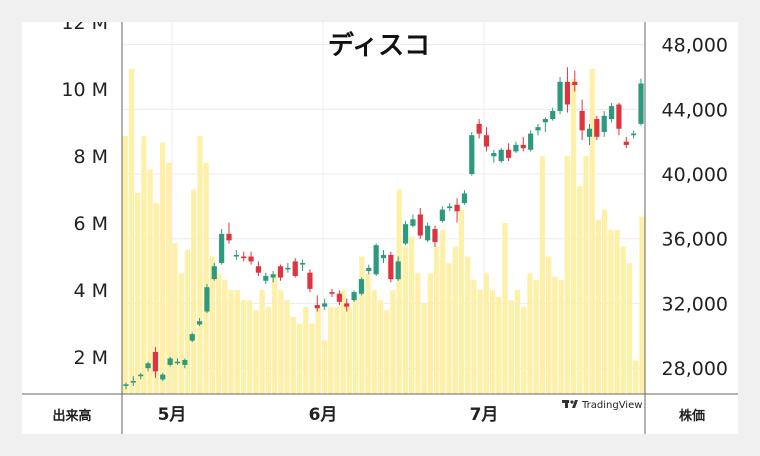  What do you see at coordinates (90, 291) in the screenshot?
I see `volume-tick-label: 4 M` at bounding box center [90, 291].